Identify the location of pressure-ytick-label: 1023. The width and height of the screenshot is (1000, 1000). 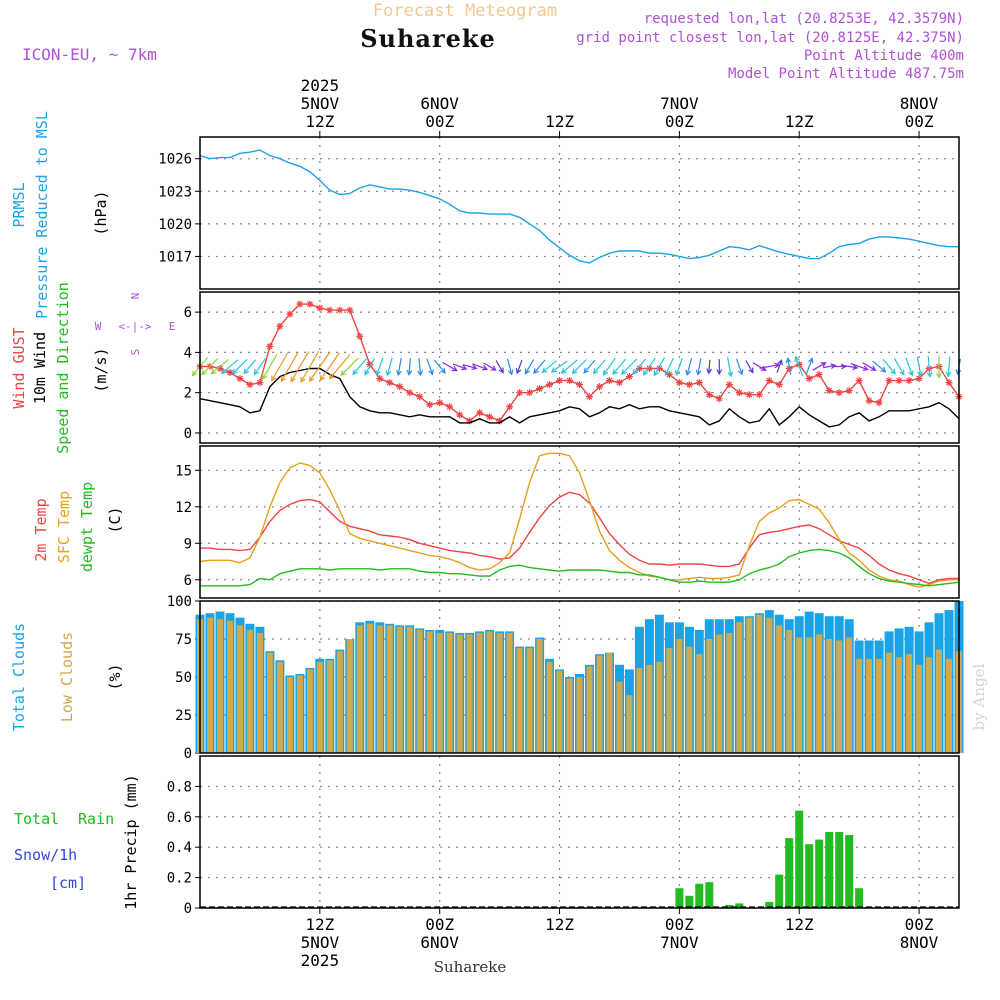
(175, 192).